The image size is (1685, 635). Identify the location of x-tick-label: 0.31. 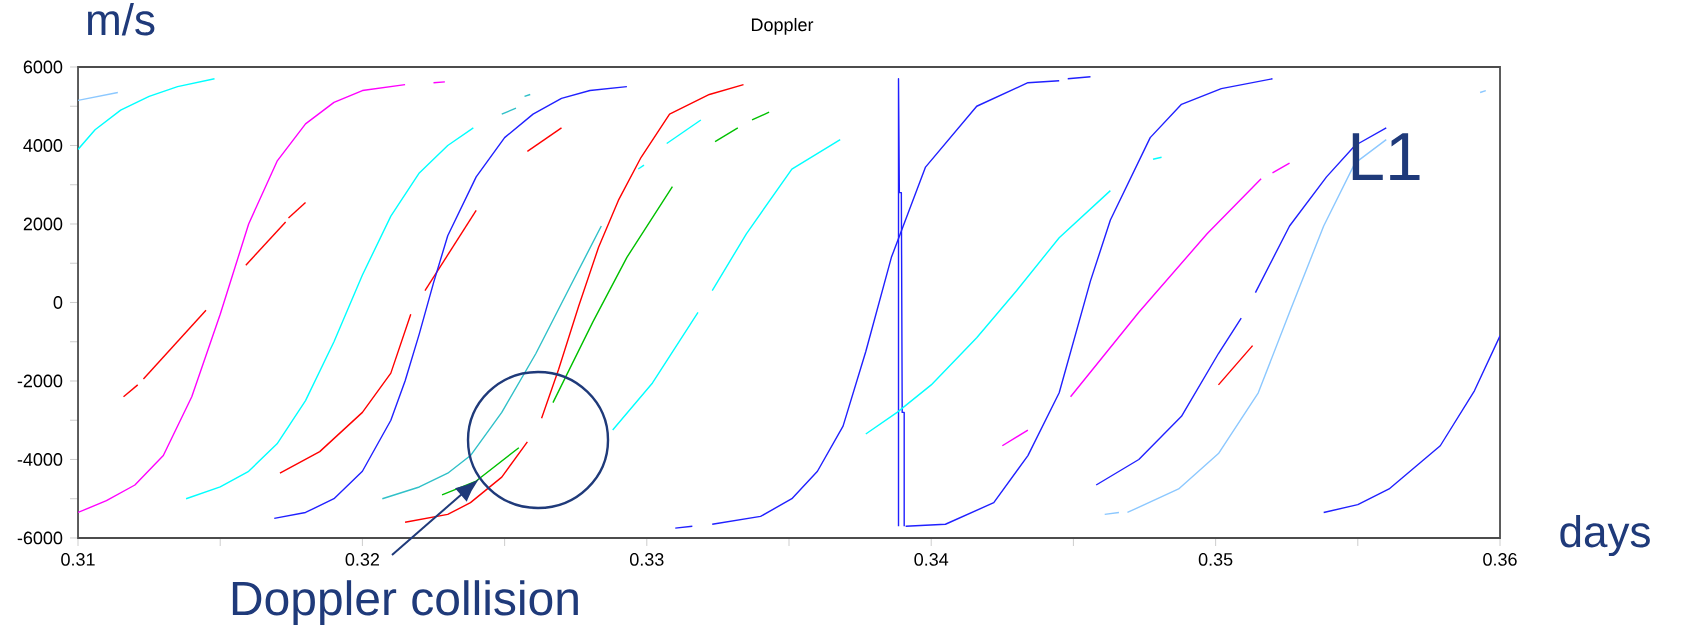
(78, 559).